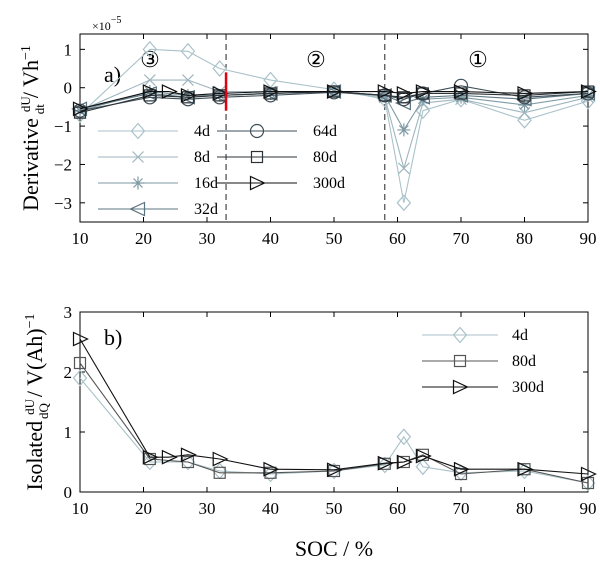 The height and width of the screenshot is (565, 600). Describe the element at coordinates (30, 321) in the screenshot. I see `panel-b-ylabel-exp: −1` at that location.